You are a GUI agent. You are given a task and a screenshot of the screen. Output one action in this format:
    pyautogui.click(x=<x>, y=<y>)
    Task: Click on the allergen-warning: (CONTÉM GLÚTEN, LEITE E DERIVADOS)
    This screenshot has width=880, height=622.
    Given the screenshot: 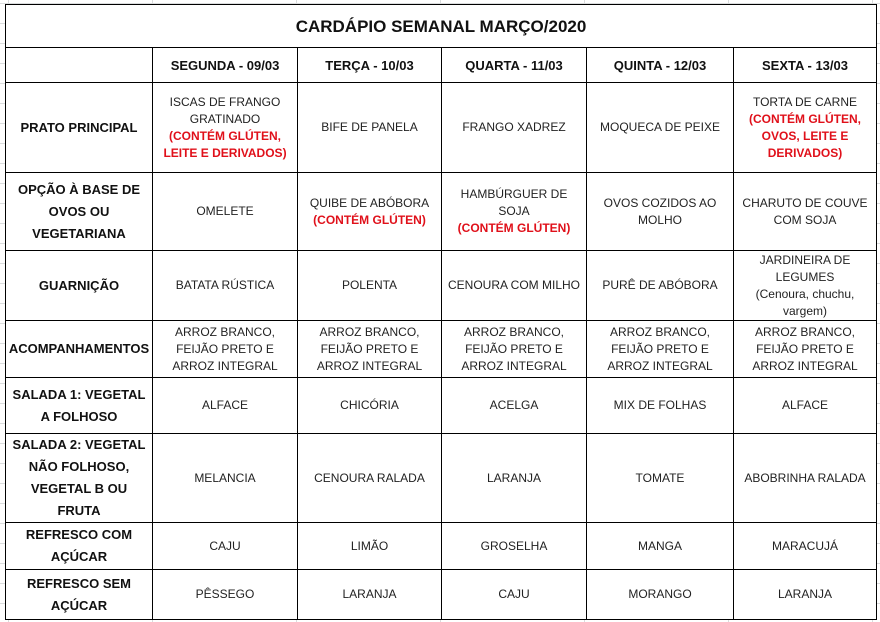 What is the action you would take?
    pyautogui.click(x=225, y=144)
    